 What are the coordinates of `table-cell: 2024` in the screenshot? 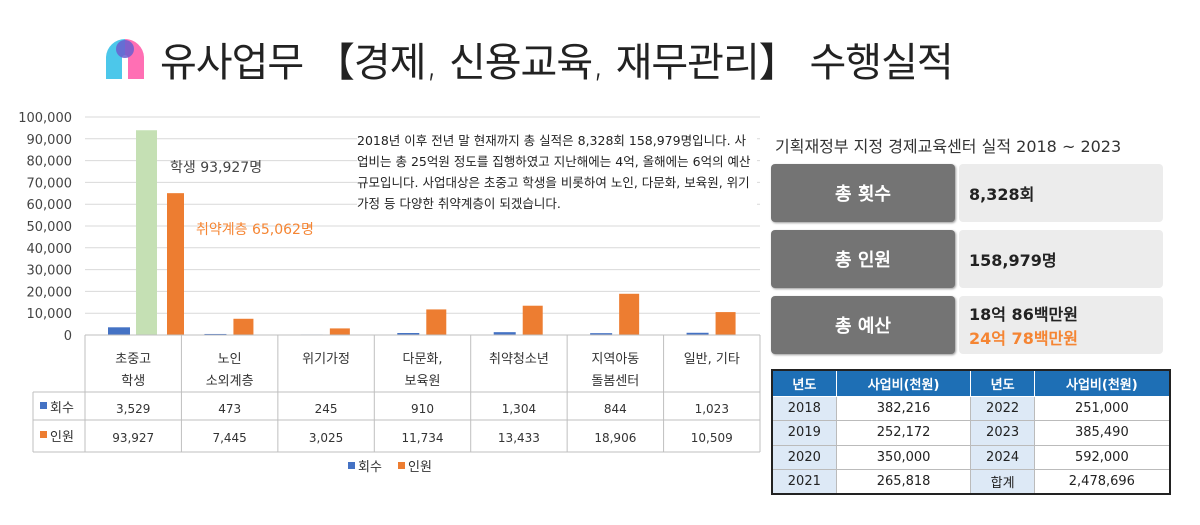 It's located at (1002, 457).